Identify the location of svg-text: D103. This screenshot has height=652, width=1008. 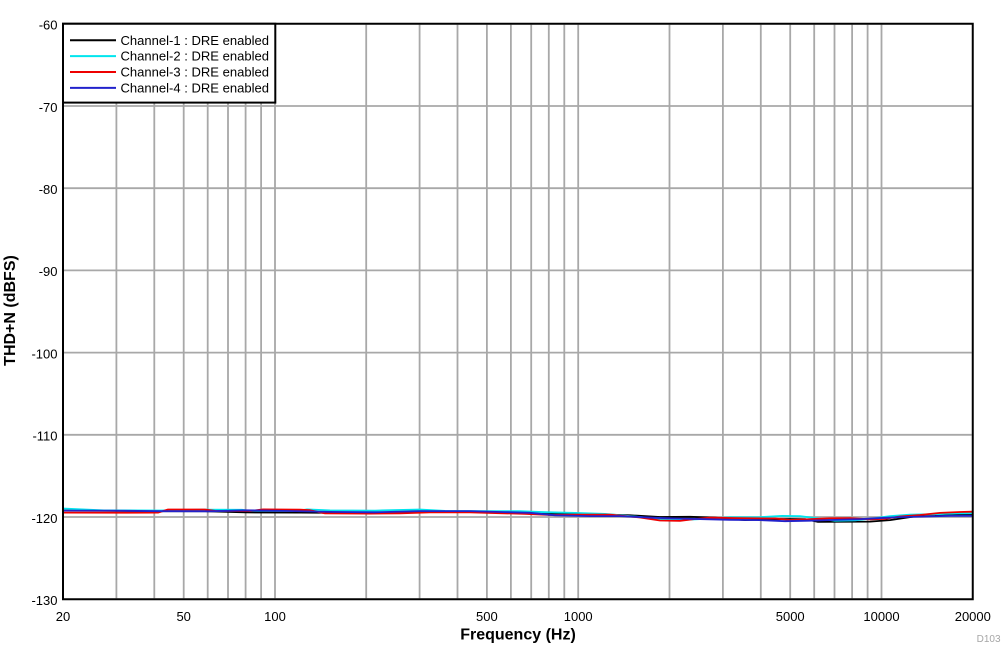
(989, 639).